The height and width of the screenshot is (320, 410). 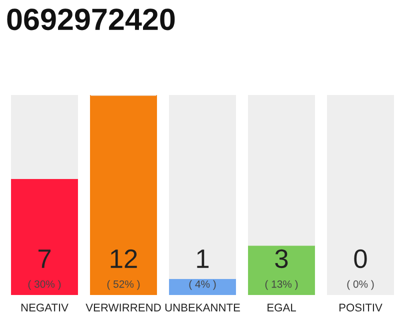 What do you see at coordinates (202, 308) in the screenshot?
I see `x-tick-label: UNBEKANNTE` at bounding box center [202, 308].